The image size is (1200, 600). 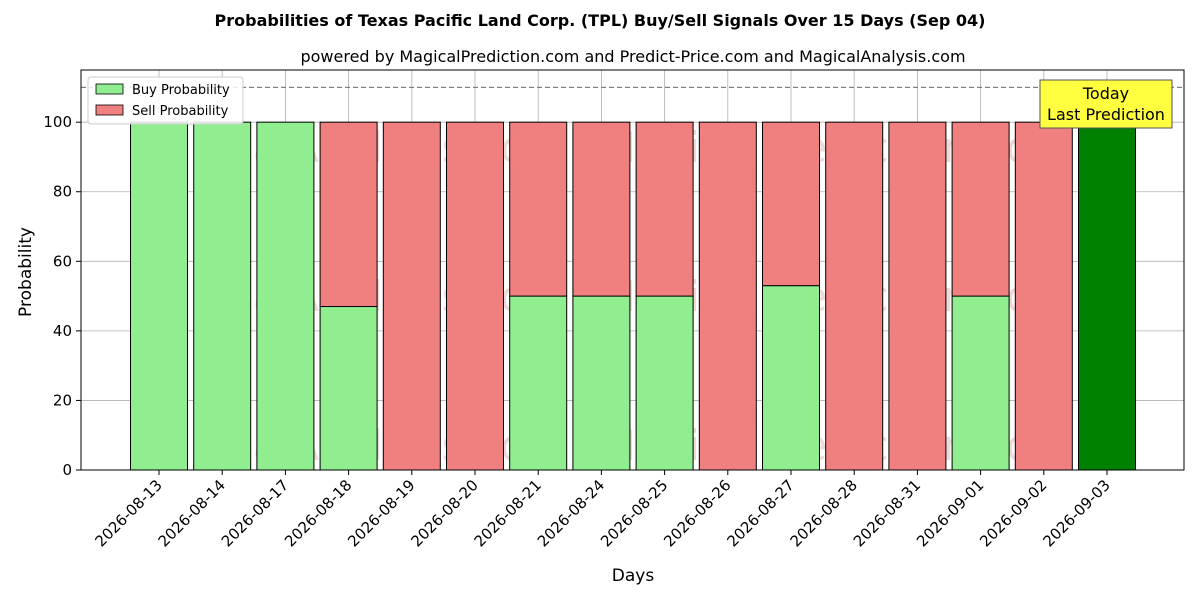 I want to click on x-tick-label: 2026-09-02, so click(x=1013, y=513).